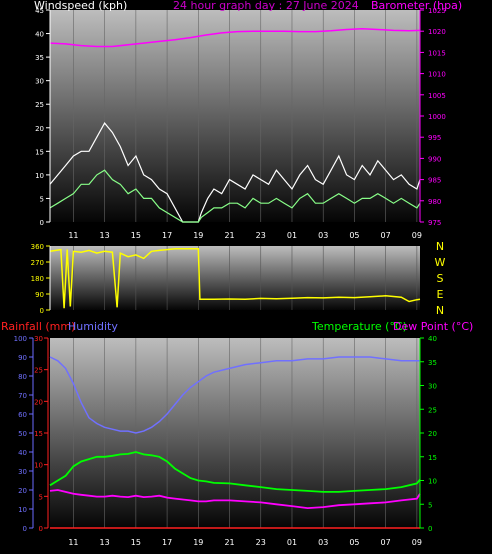 This screenshot has height=554, width=492. What do you see at coordinates (37, 263) in the screenshot?
I see `direction-tick-label: 270` at bounding box center [37, 263].